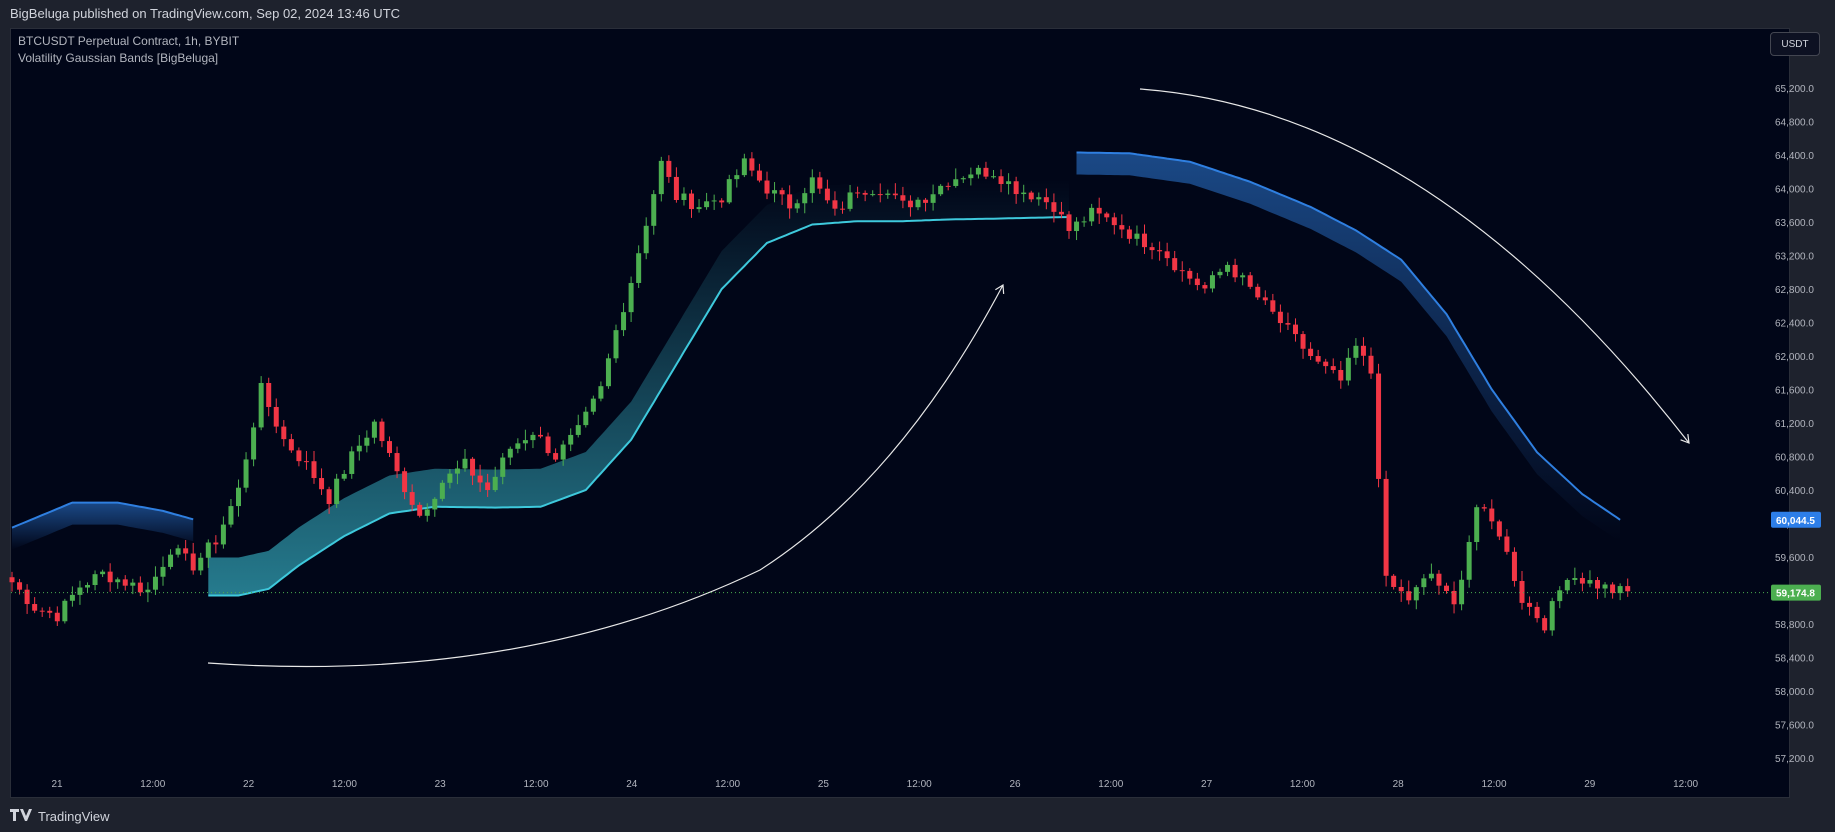 This screenshot has height=832, width=1835. I want to click on y-tick-label: 60,800.0, so click(1794, 458).